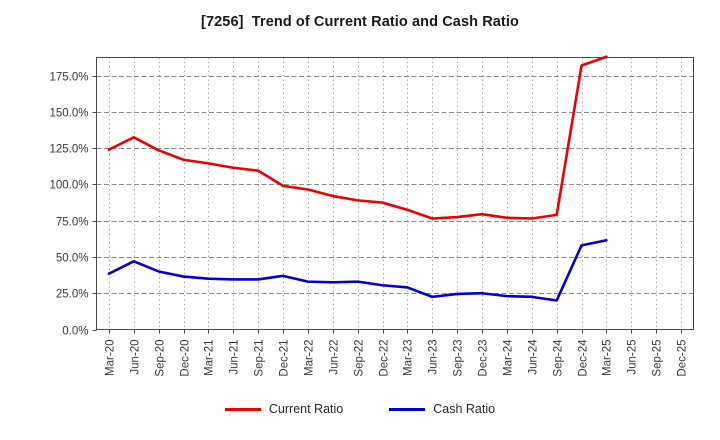  I want to click on y-axis-tick-label: 175.0%, so click(68, 78).